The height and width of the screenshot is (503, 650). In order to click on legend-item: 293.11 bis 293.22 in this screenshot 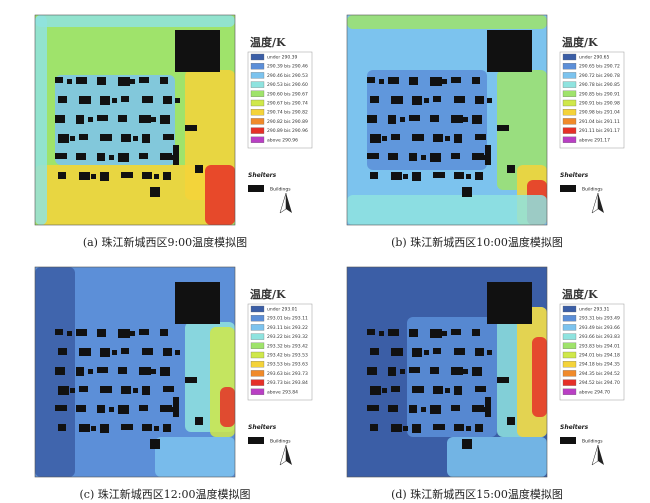, I will do `click(287, 328)`.